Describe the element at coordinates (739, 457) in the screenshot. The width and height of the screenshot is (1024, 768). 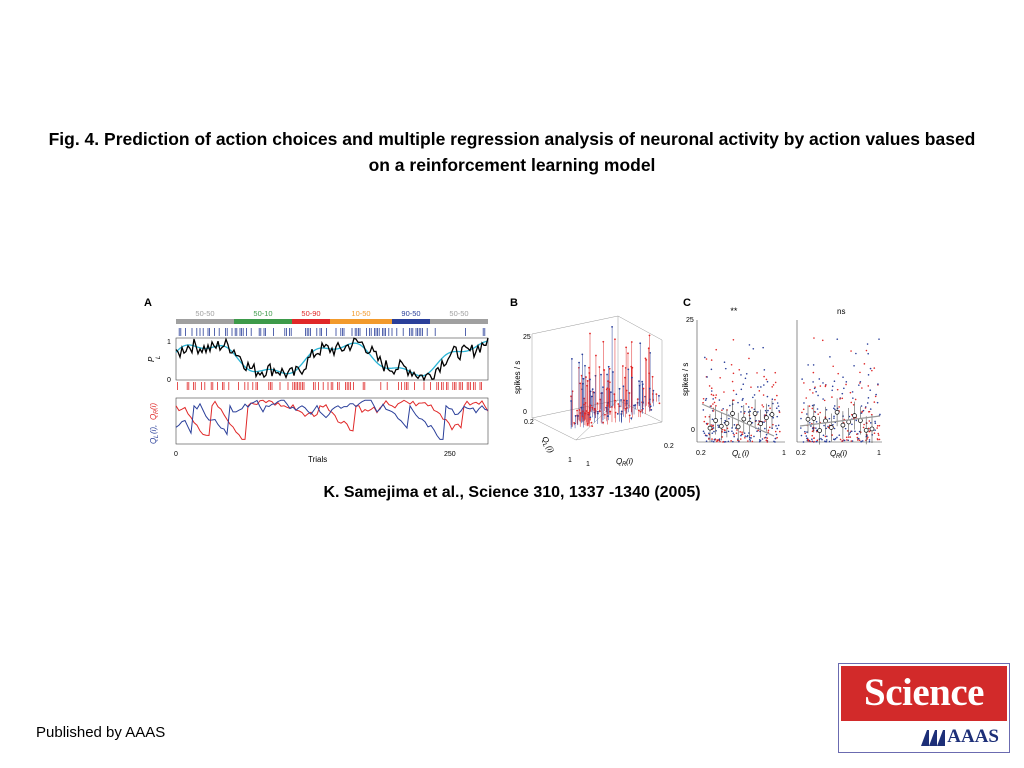
I see `svg-text: L` at that location.